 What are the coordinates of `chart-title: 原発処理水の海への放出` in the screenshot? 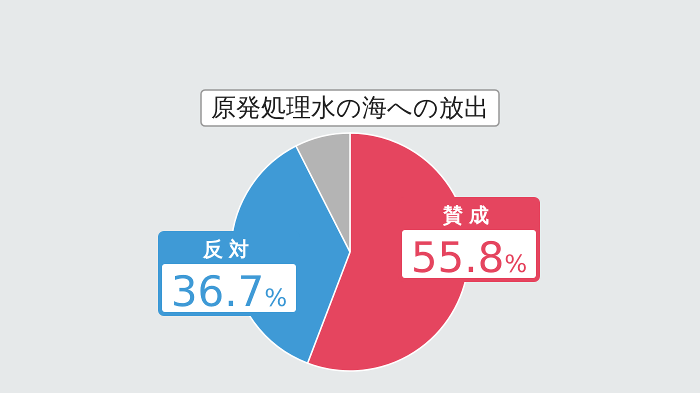 It's located at (350, 107).